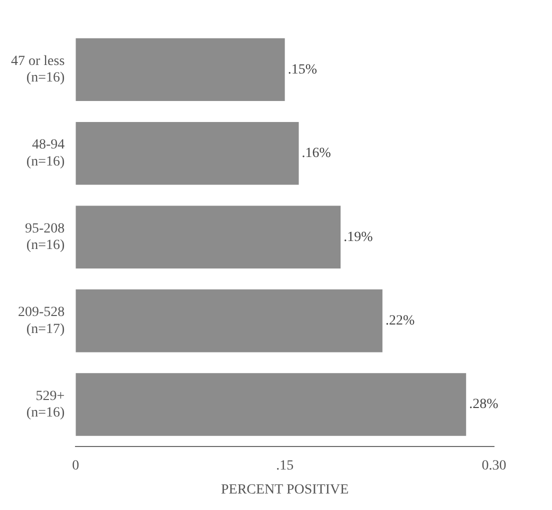  What do you see at coordinates (317, 154) in the screenshot?
I see `data-label: .16%` at bounding box center [317, 154].